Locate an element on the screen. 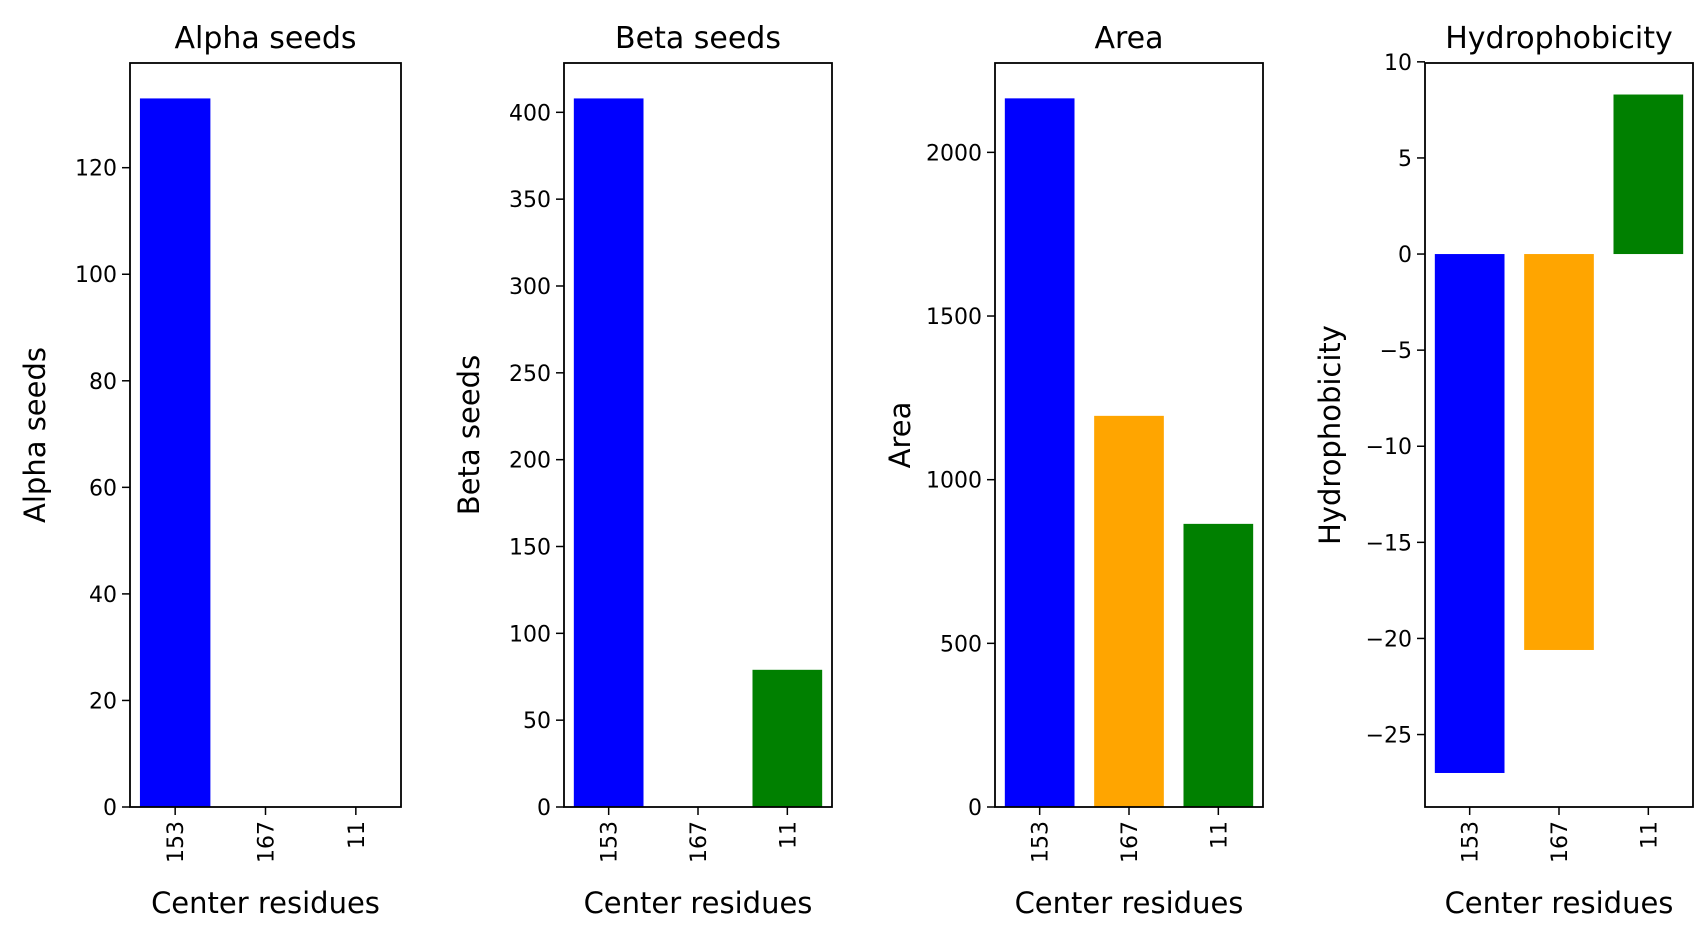  y-tick-label: 2000 is located at coordinates (954, 153).